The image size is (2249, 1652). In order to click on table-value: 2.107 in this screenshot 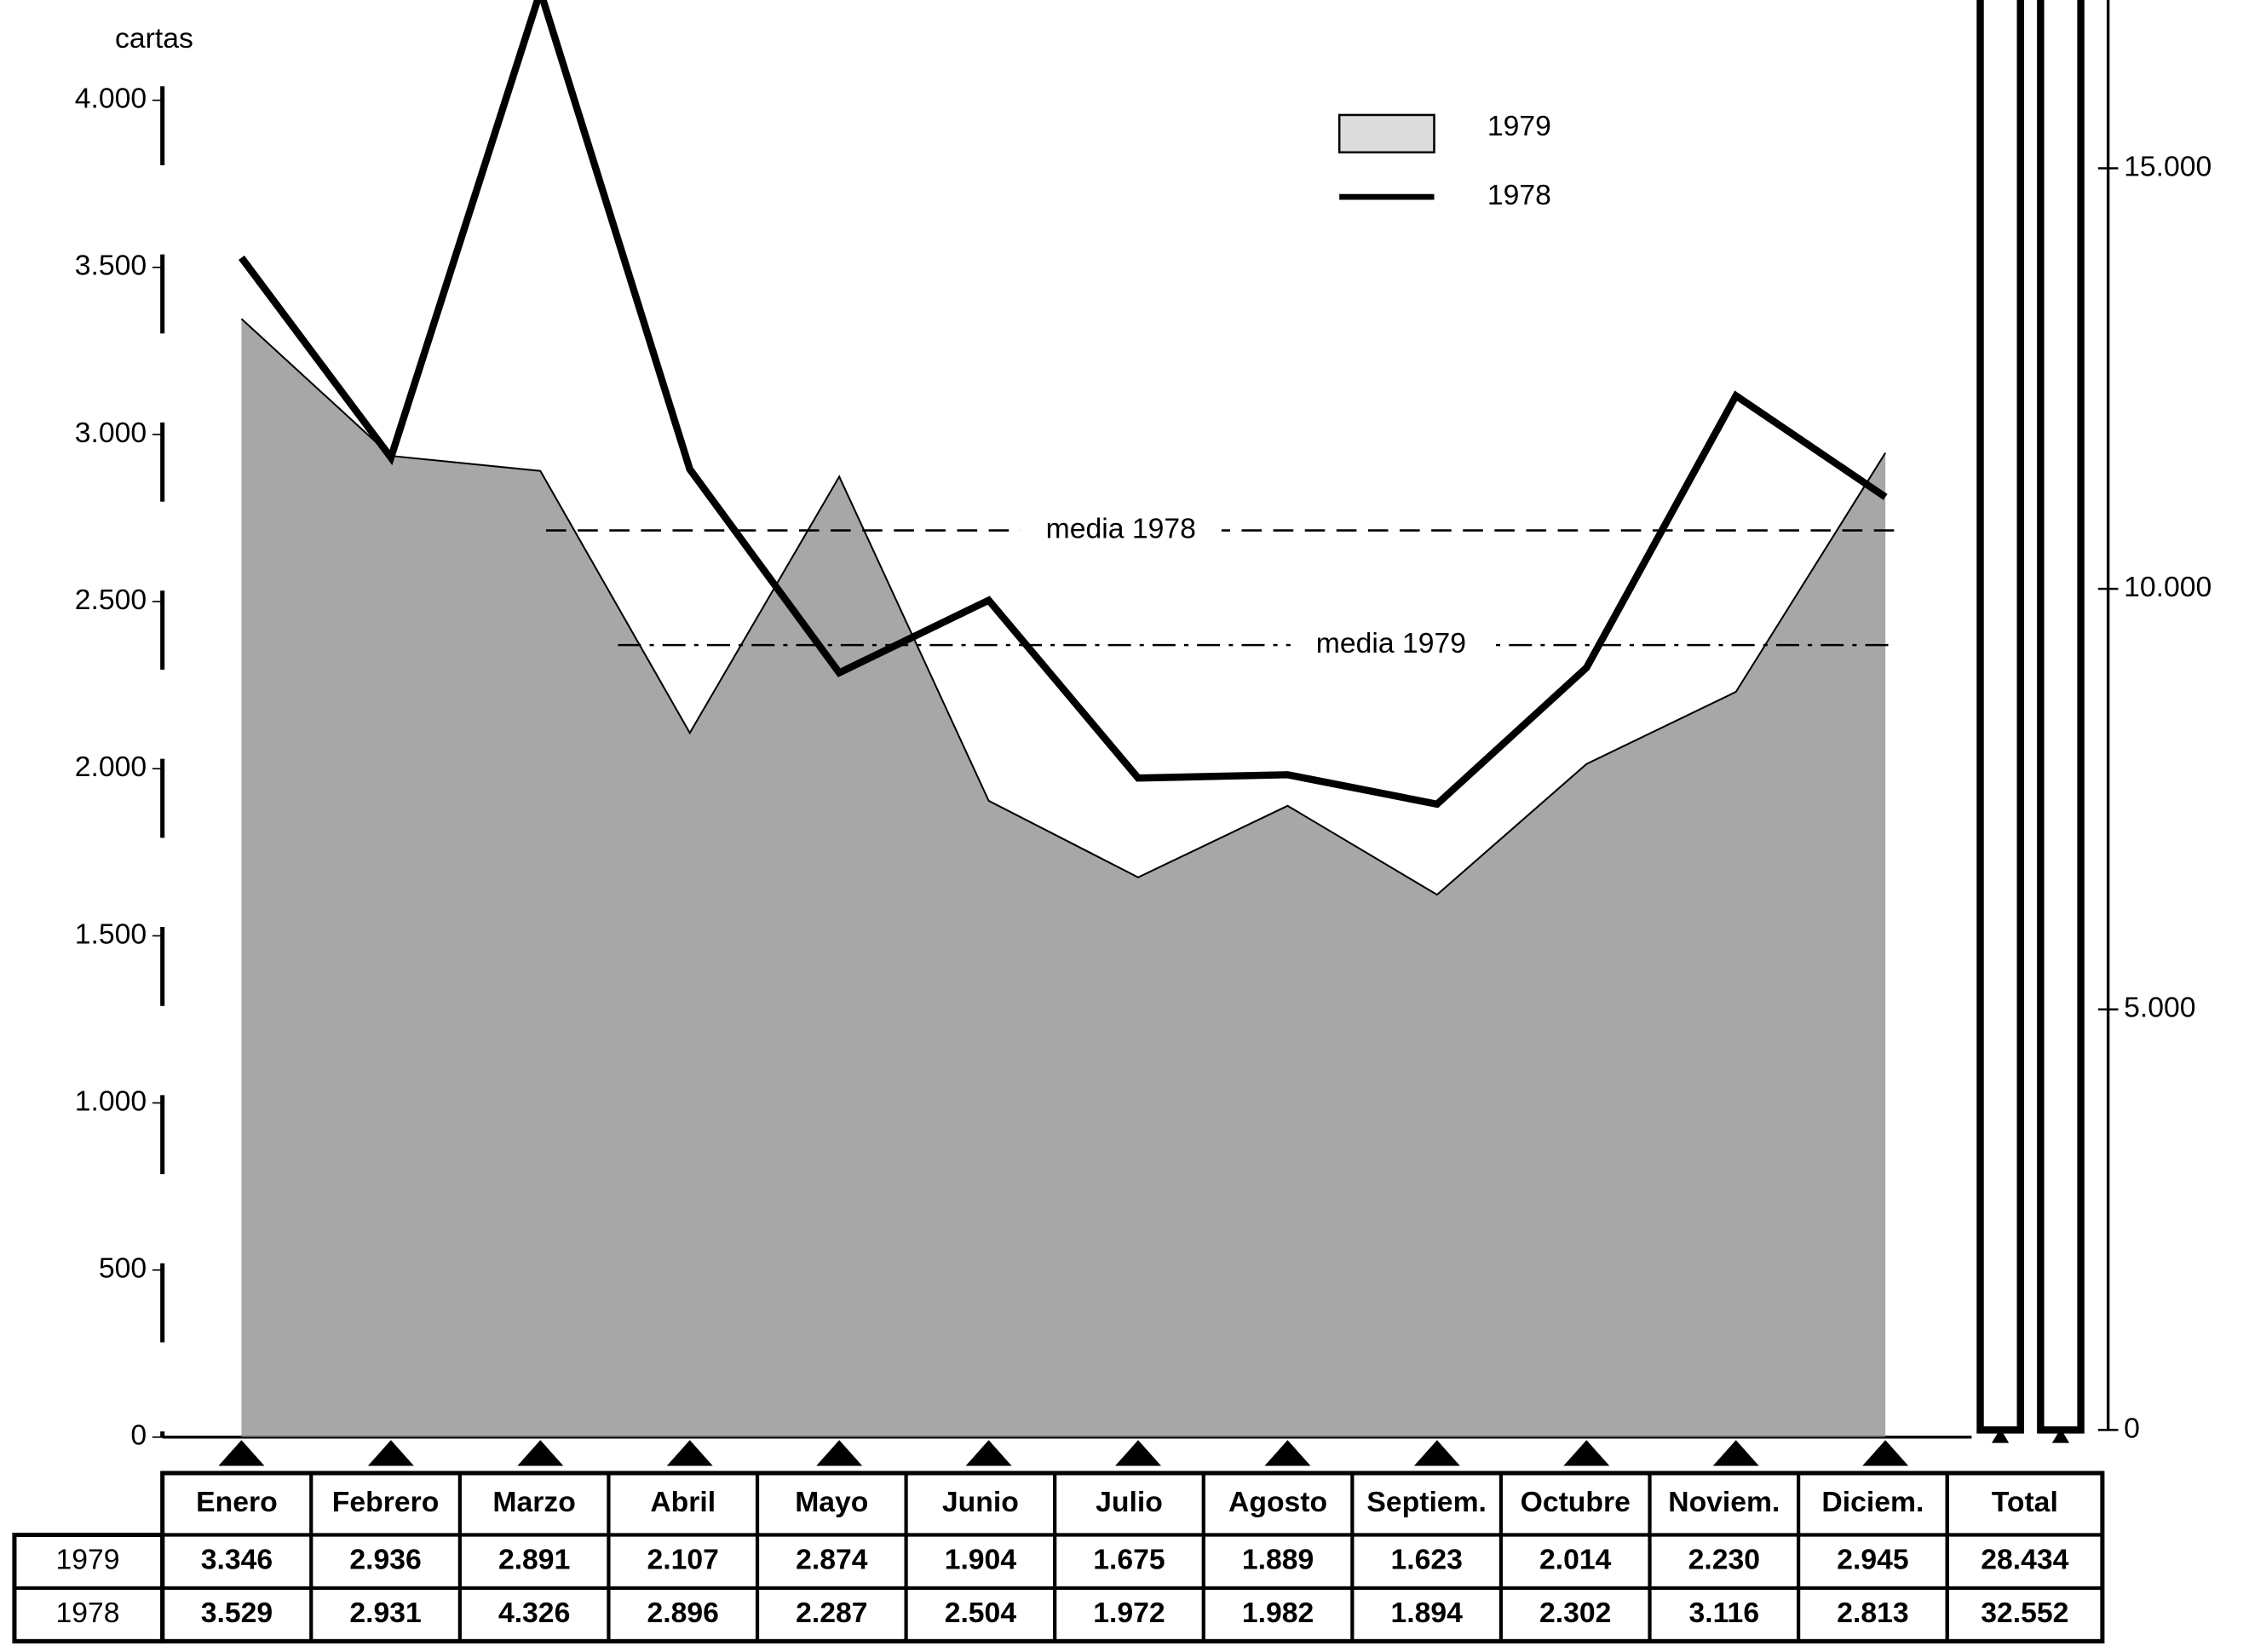, I will do `click(683, 1560)`.